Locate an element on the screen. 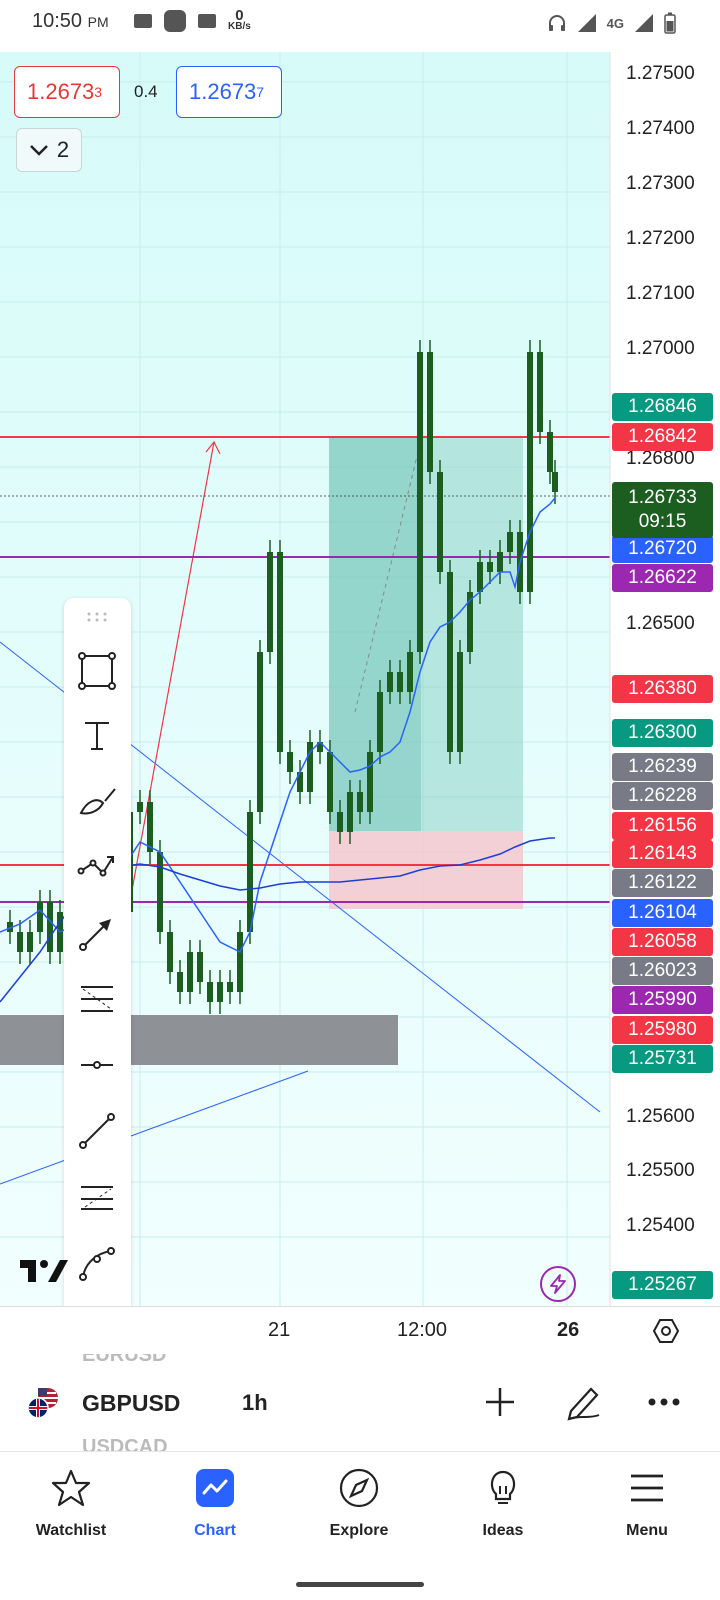 This screenshot has width=720, height=1600. nav-explore: Explore is located at coordinates (359, 1503).